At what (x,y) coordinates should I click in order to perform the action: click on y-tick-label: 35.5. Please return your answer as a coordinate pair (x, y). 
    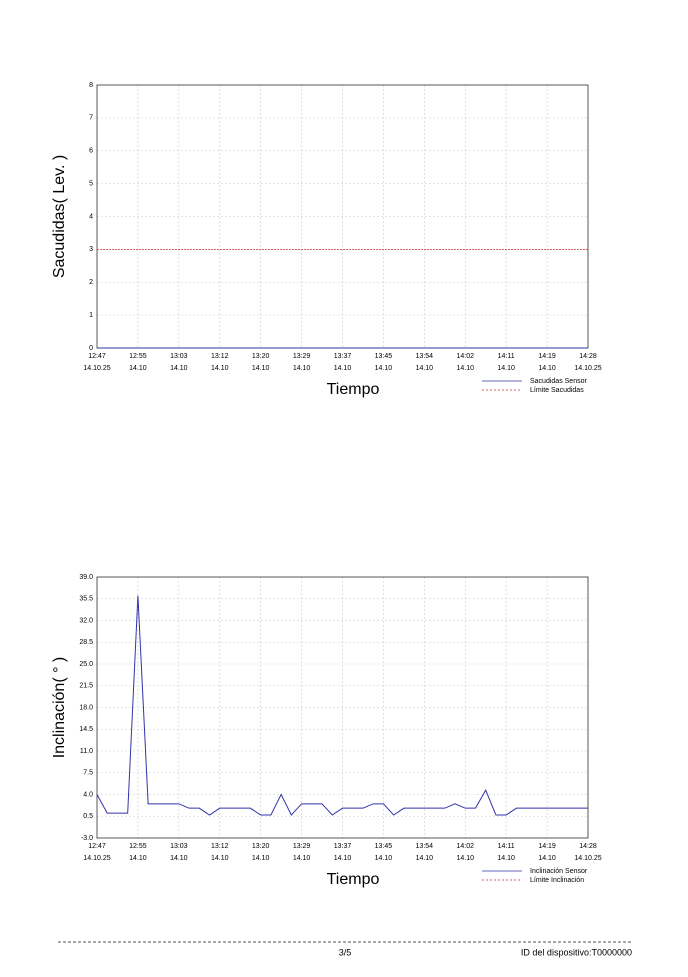
    Looking at the image, I should click on (86, 599).